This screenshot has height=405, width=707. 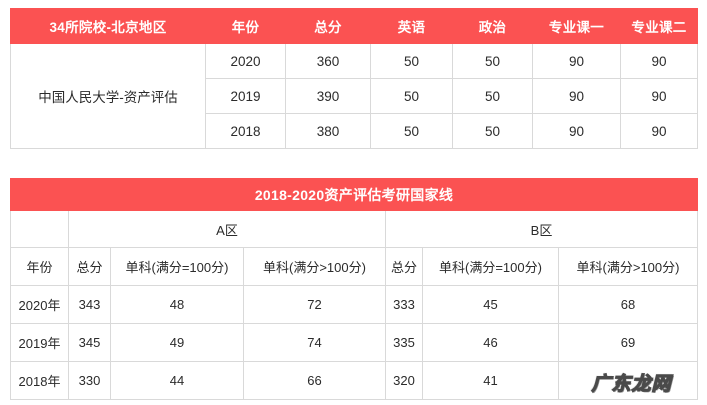 I want to click on school-row-year: 2020, so click(x=245, y=61).